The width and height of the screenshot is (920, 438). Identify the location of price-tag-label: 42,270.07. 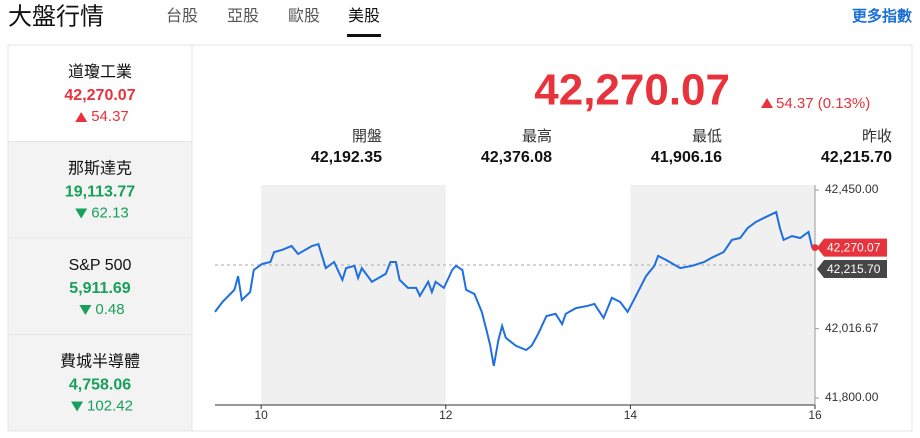
(854, 248).